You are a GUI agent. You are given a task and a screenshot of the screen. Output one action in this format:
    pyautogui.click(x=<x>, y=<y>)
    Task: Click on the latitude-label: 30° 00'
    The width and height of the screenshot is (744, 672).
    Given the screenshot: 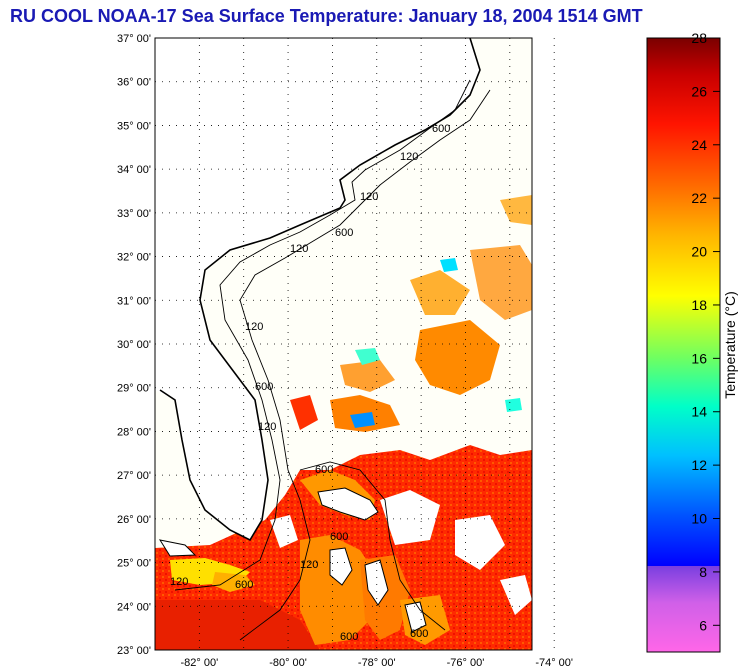 What is the action you would take?
    pyautogui.click(x=134, y=345)
    